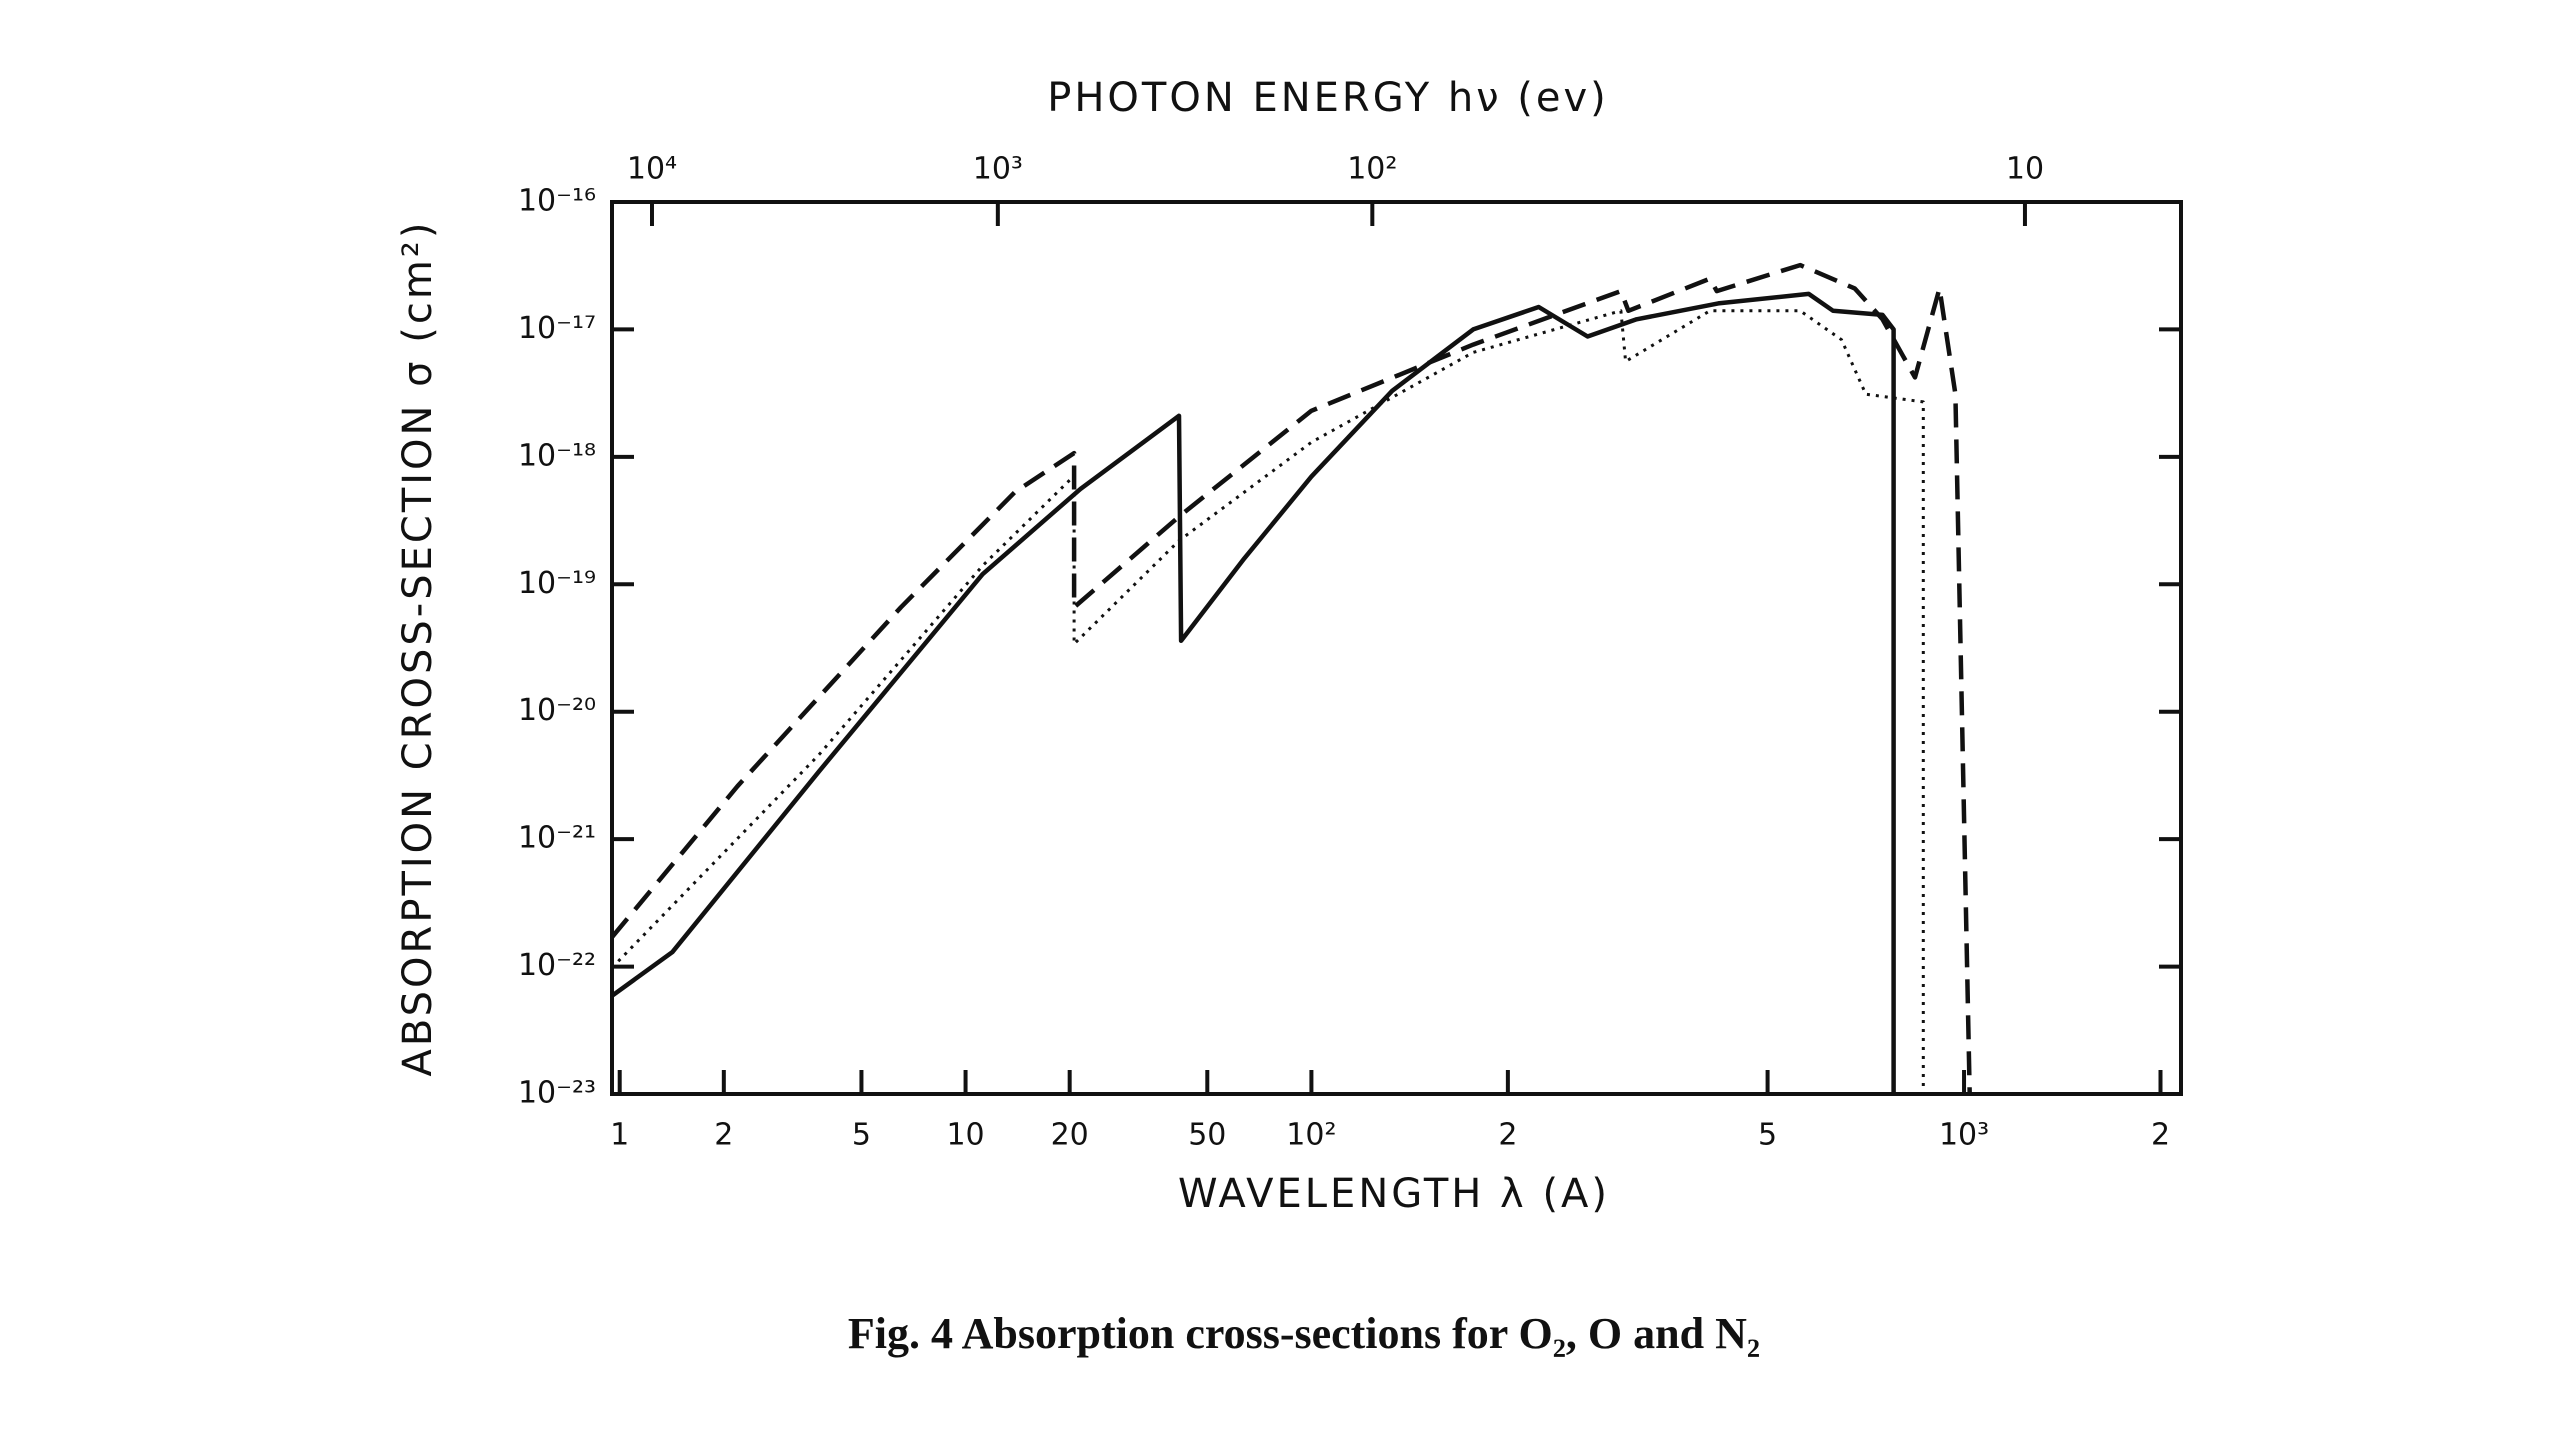 Image resolution: width=2560 pixels, height=1440 pixels. I want to click on x-tick-label: 20, so click(1070, 1135).